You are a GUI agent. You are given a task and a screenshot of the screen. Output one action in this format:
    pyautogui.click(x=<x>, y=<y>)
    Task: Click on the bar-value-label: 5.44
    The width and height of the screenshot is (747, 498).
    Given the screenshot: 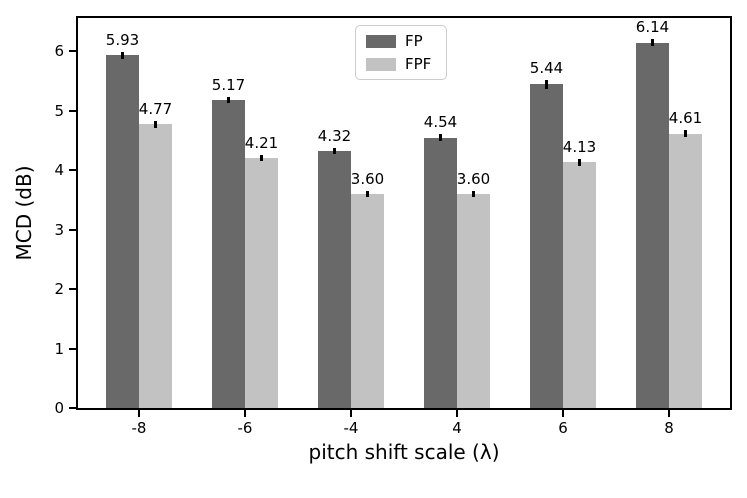 What is the action you would take?
    pyautogui.click(x=546, y=68)
    